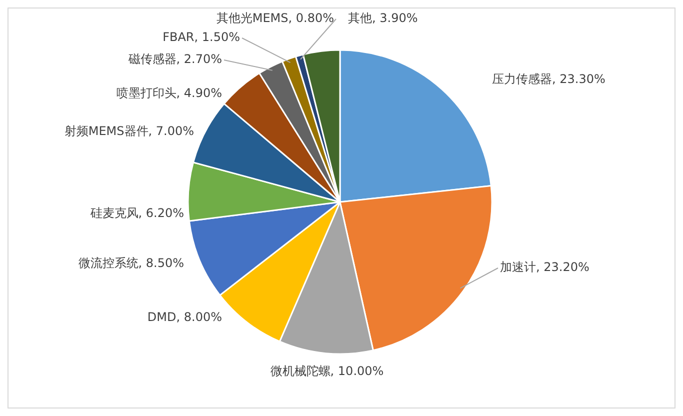 The image size is (683, 416). What do you see at coordinates (201, 37) in the screenshot?
I see `slice-label: FBAR, 1.50%` at bounding box center [201, 37].